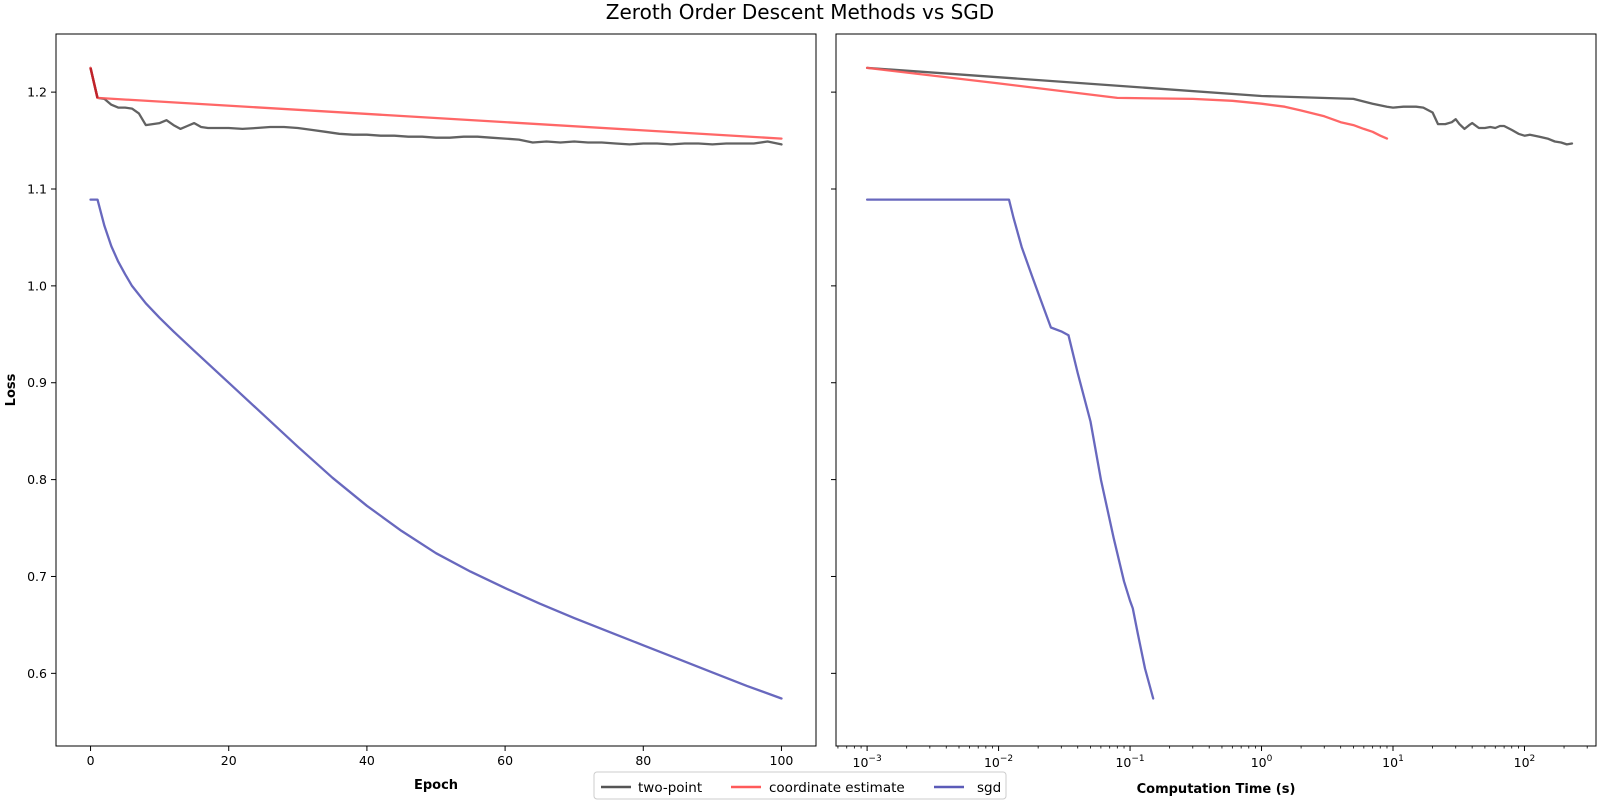  I want to click on left-xtick-label: 0, so click(91, 760).